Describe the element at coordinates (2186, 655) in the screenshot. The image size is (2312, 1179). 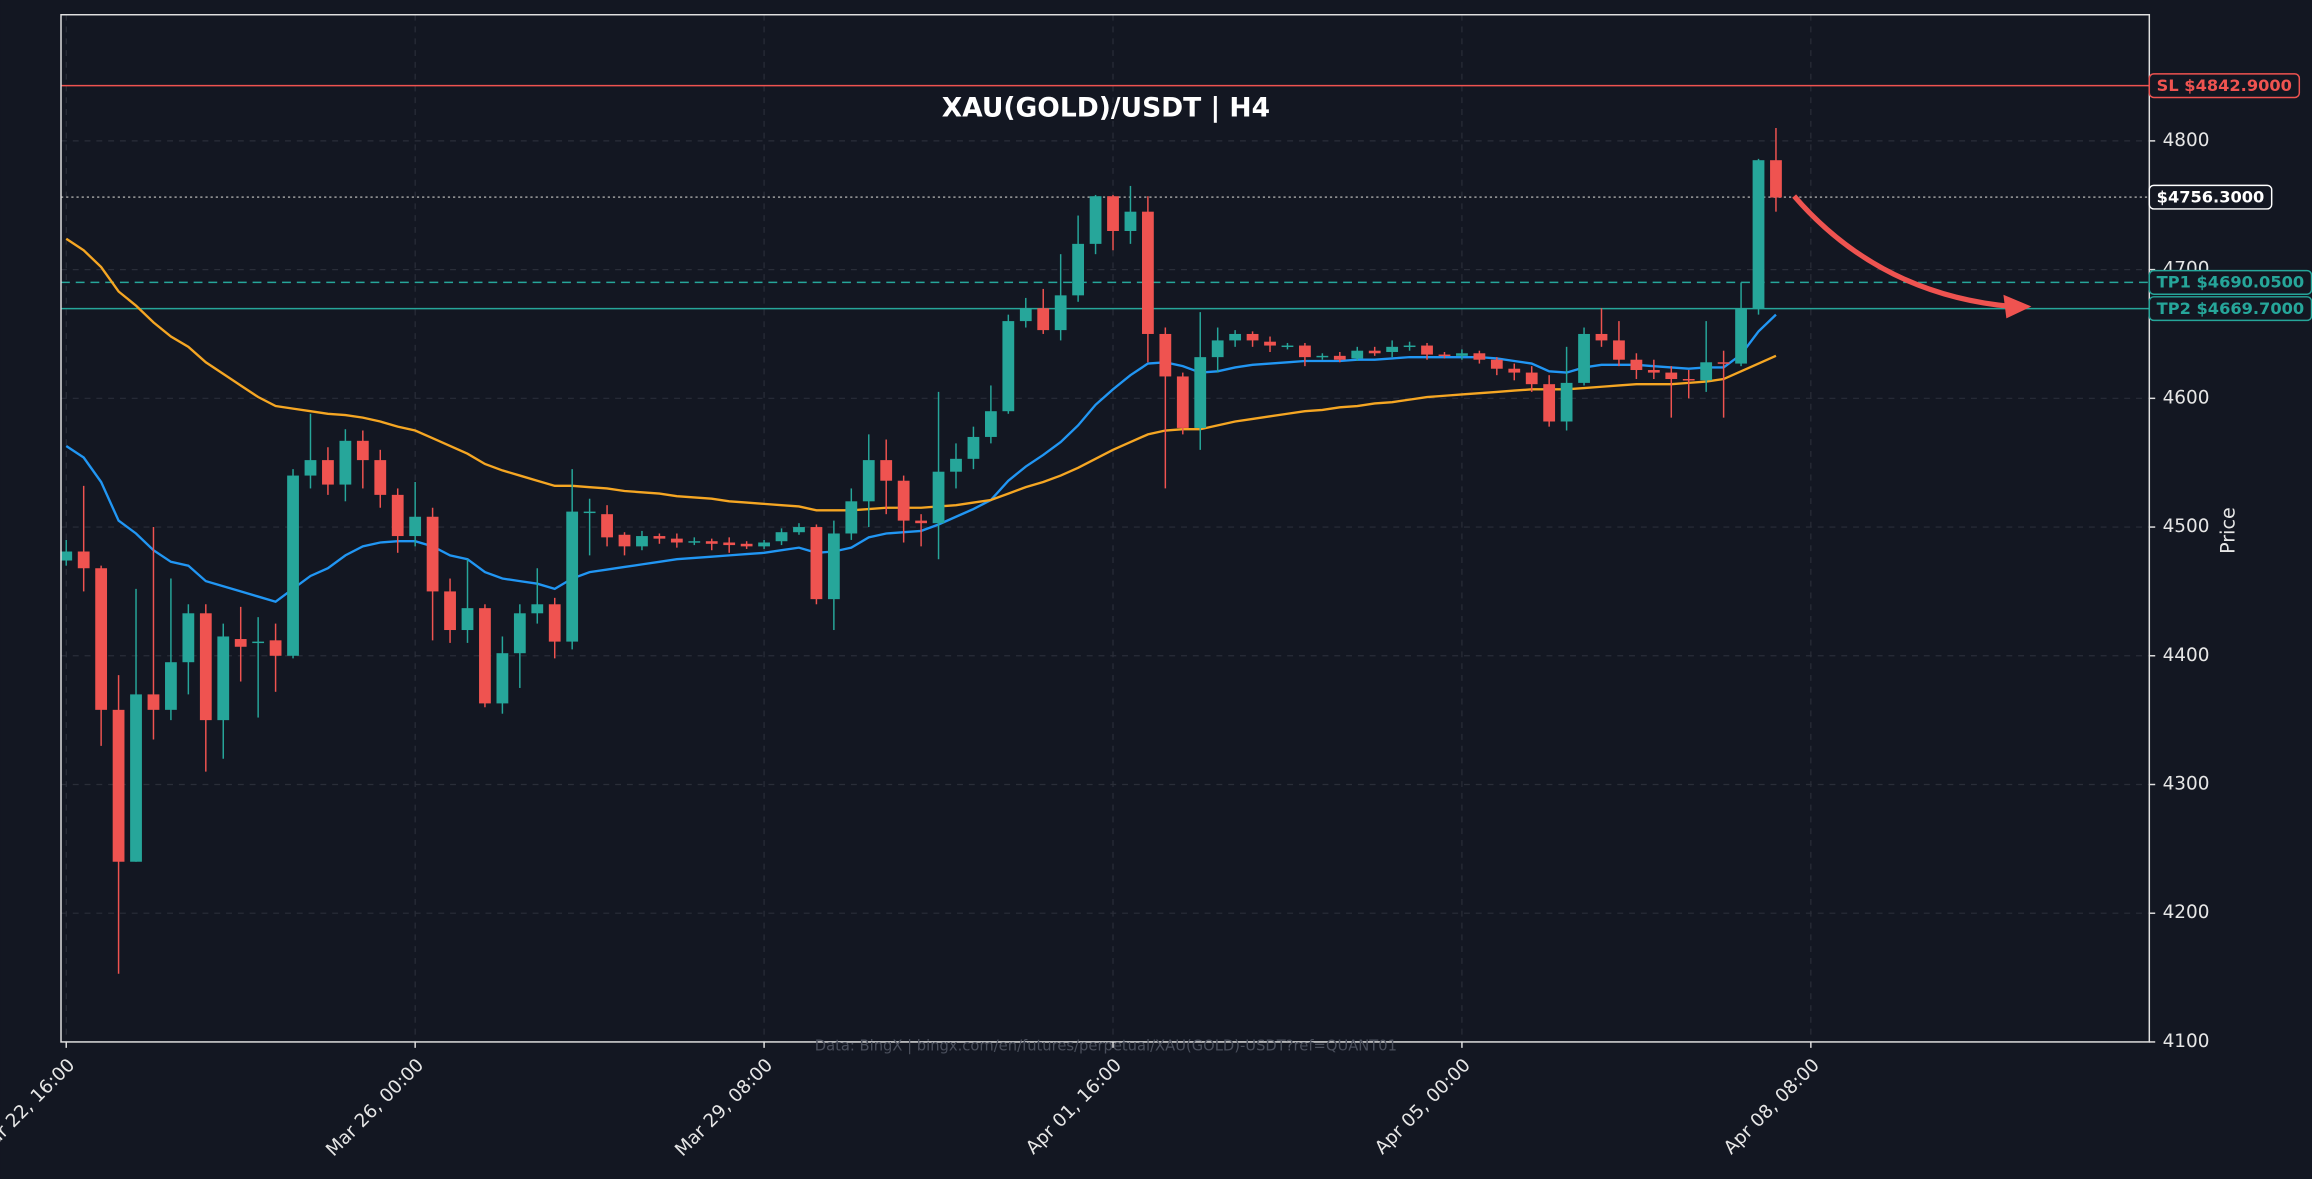
I see `y-tick-label: 4400` at that location.